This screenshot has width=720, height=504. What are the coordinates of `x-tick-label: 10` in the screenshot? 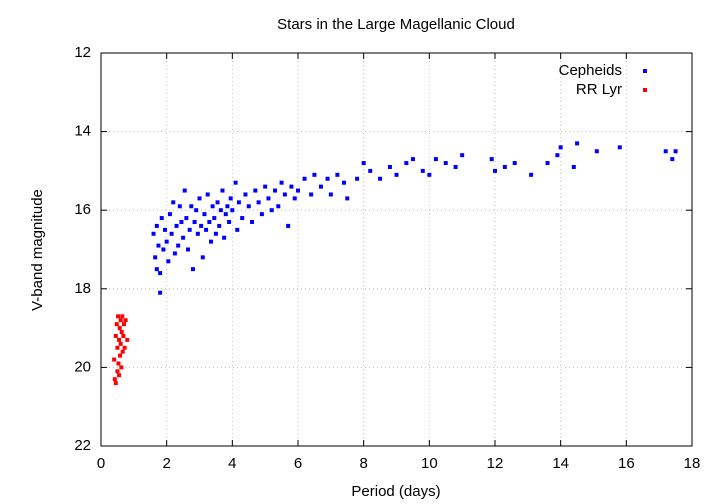 It's located at (429, 463).